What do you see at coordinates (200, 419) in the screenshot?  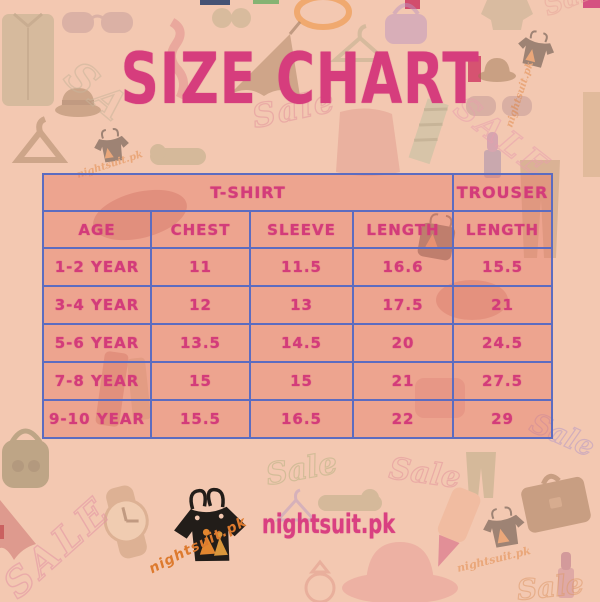 I see `chest-cell: 15.5` at bounding box center [200, 419].